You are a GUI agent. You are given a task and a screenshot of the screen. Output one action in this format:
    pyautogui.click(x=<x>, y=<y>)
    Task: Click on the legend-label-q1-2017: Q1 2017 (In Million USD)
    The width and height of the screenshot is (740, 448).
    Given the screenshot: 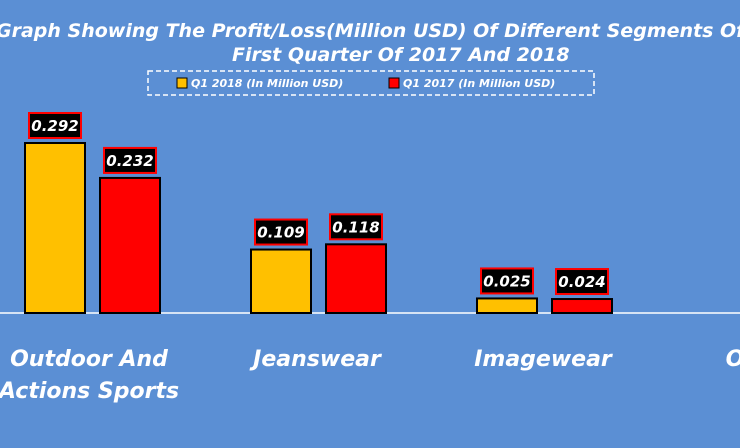 What is the action you would take?
    pyautogui.click(x=479, y=83)
    